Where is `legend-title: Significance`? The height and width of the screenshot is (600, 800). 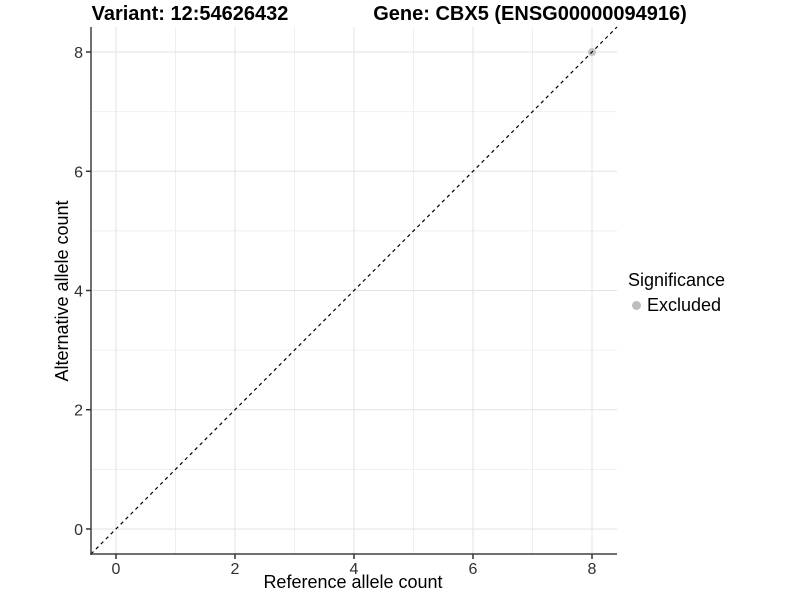 legend-title: Significance is located at coordinates (677, 280).